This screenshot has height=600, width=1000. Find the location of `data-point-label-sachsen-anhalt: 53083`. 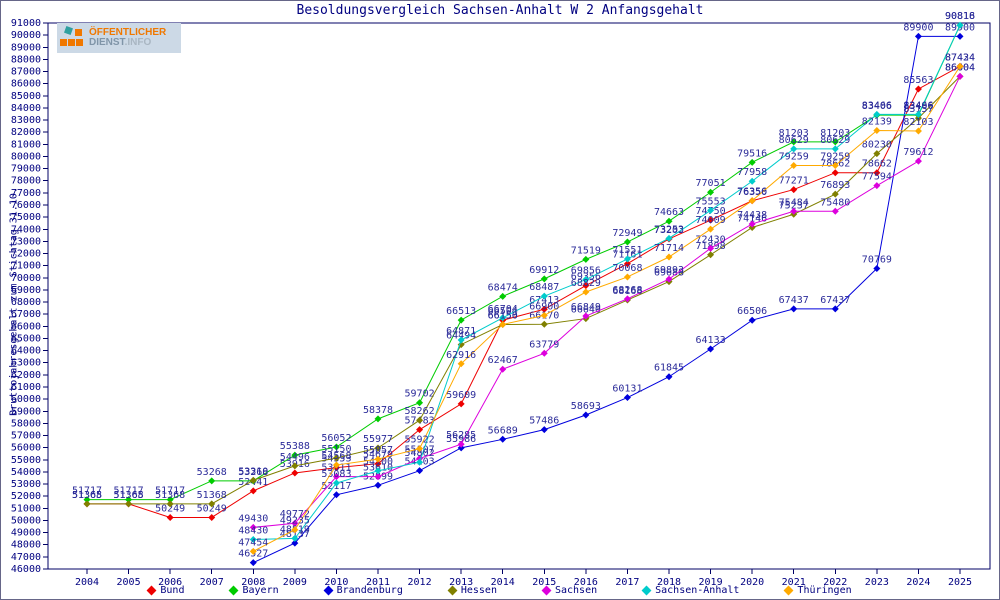

data-point-label-sachsen-anhalt: 53083 is located at coordinates (336, 474).